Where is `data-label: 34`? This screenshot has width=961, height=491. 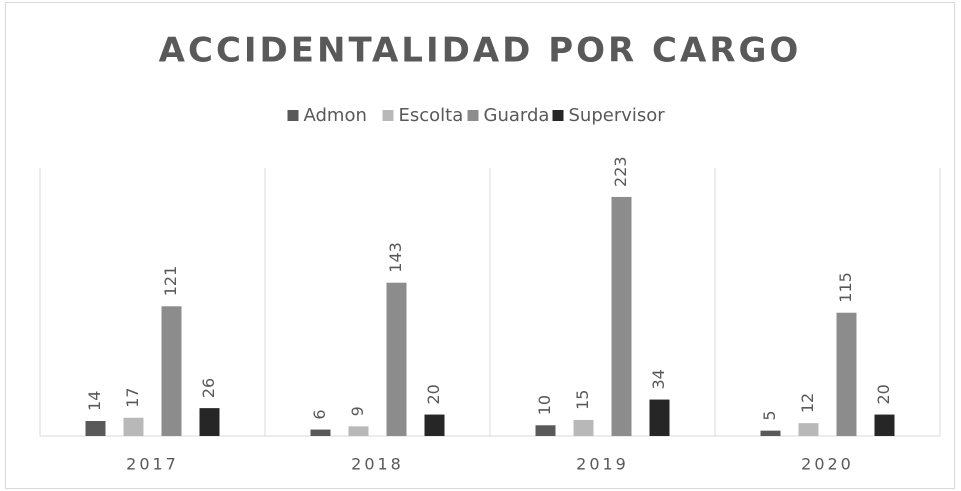 data-label: 34 is located at coordinates (658, 379).